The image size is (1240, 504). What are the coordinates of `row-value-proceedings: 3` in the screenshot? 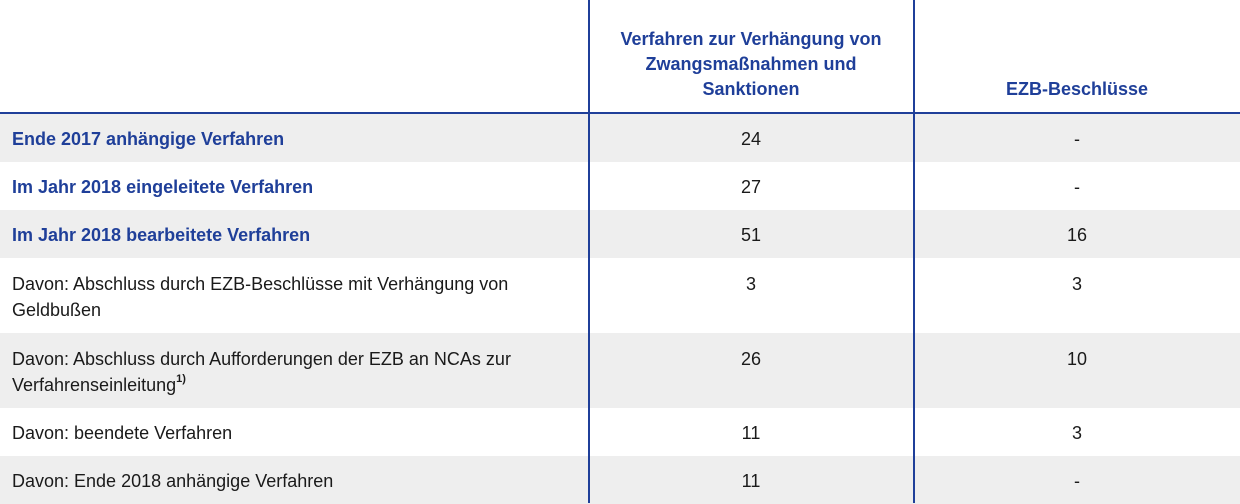 It's located at (750, 284).